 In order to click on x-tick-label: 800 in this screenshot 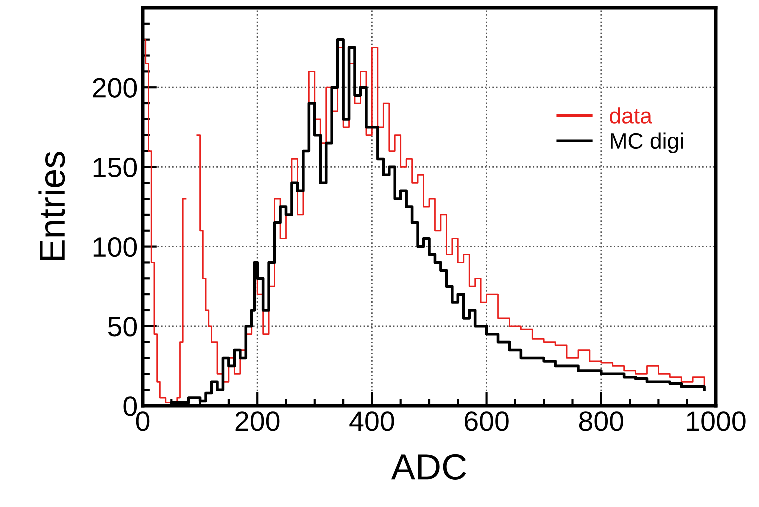, I will do `click(601, 422)`.